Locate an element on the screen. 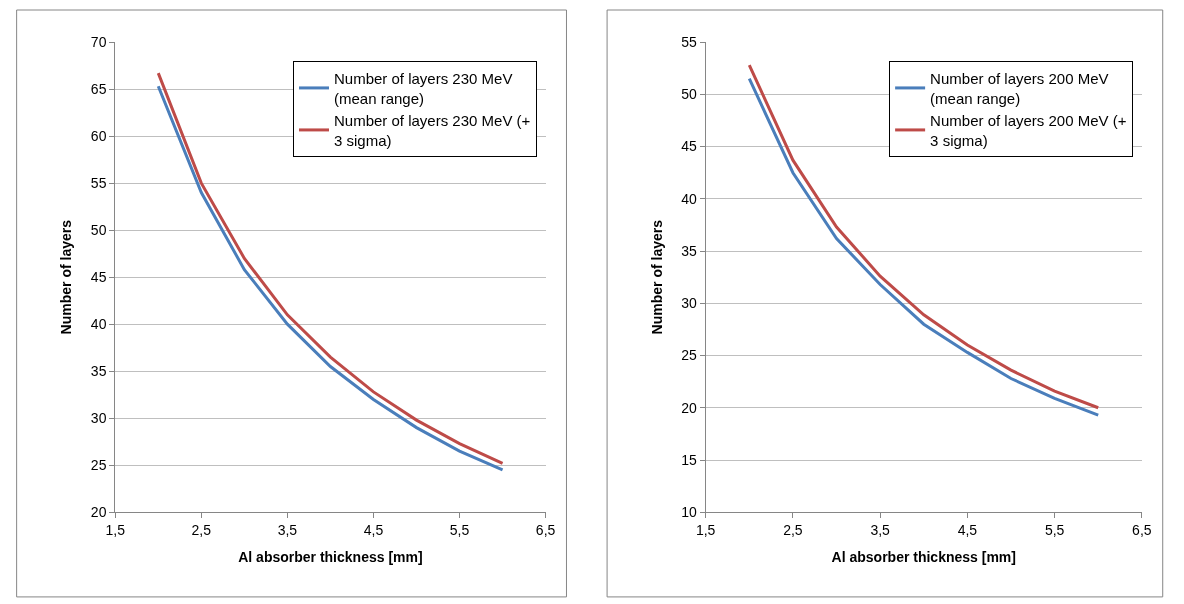 The width and height of the screenshot is (1184, 604). legend-label: Number of layers 230 MeV (+ 3 sigma) is located at coordinates (432, 130).